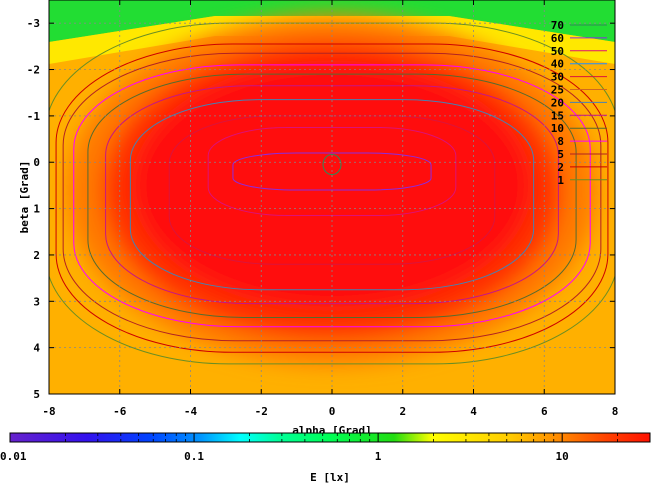  Describe the element at coordinates (120, 411) in the screenshot. I see `x-tick-label: -6` at that location.